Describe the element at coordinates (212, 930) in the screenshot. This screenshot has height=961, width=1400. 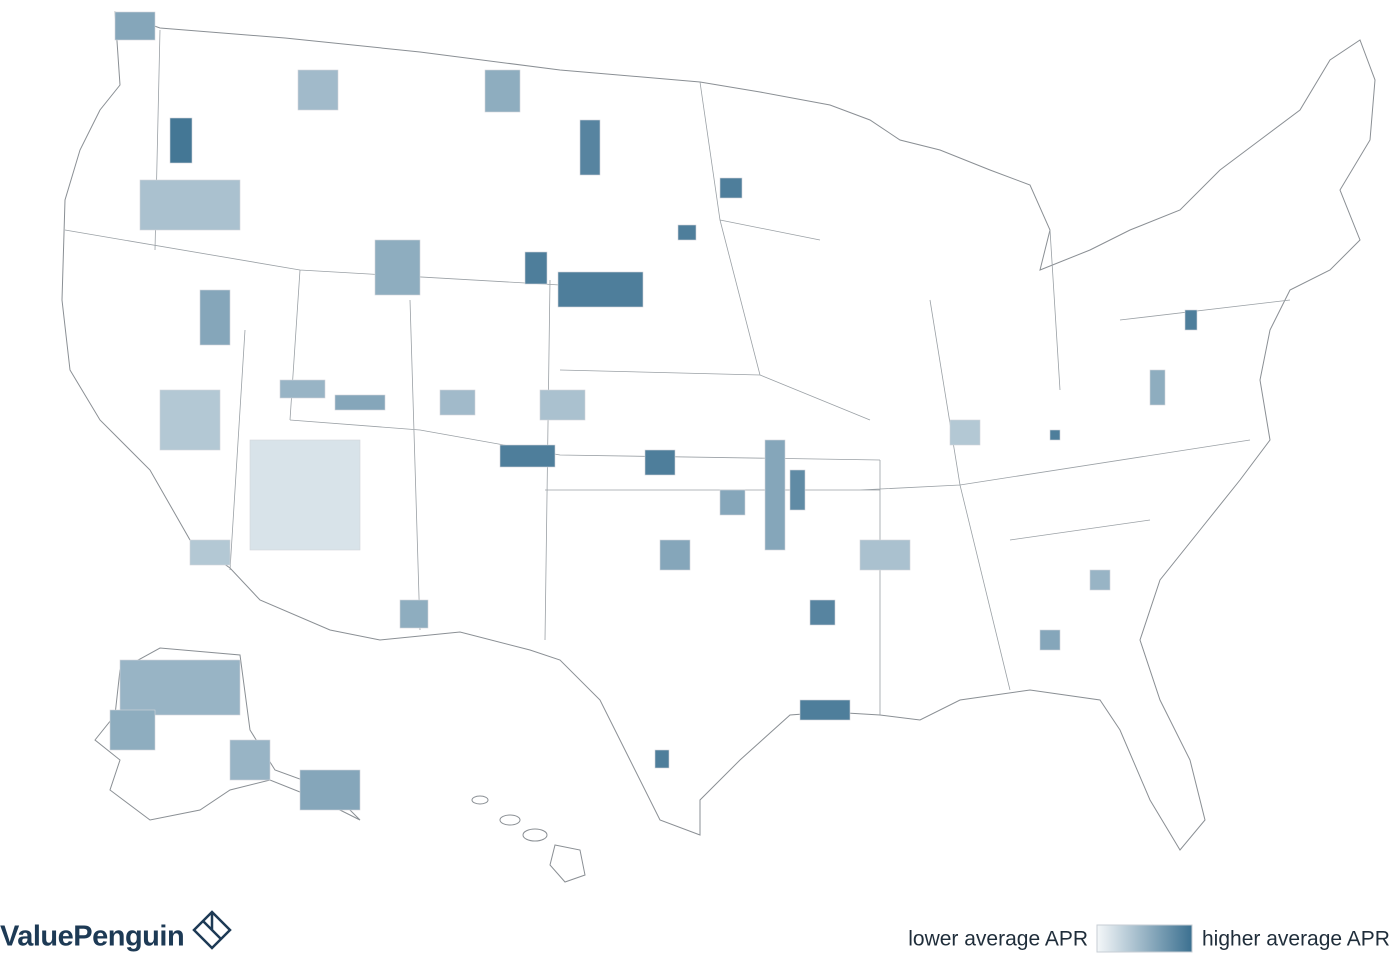
I see `brand-logo` at that location.